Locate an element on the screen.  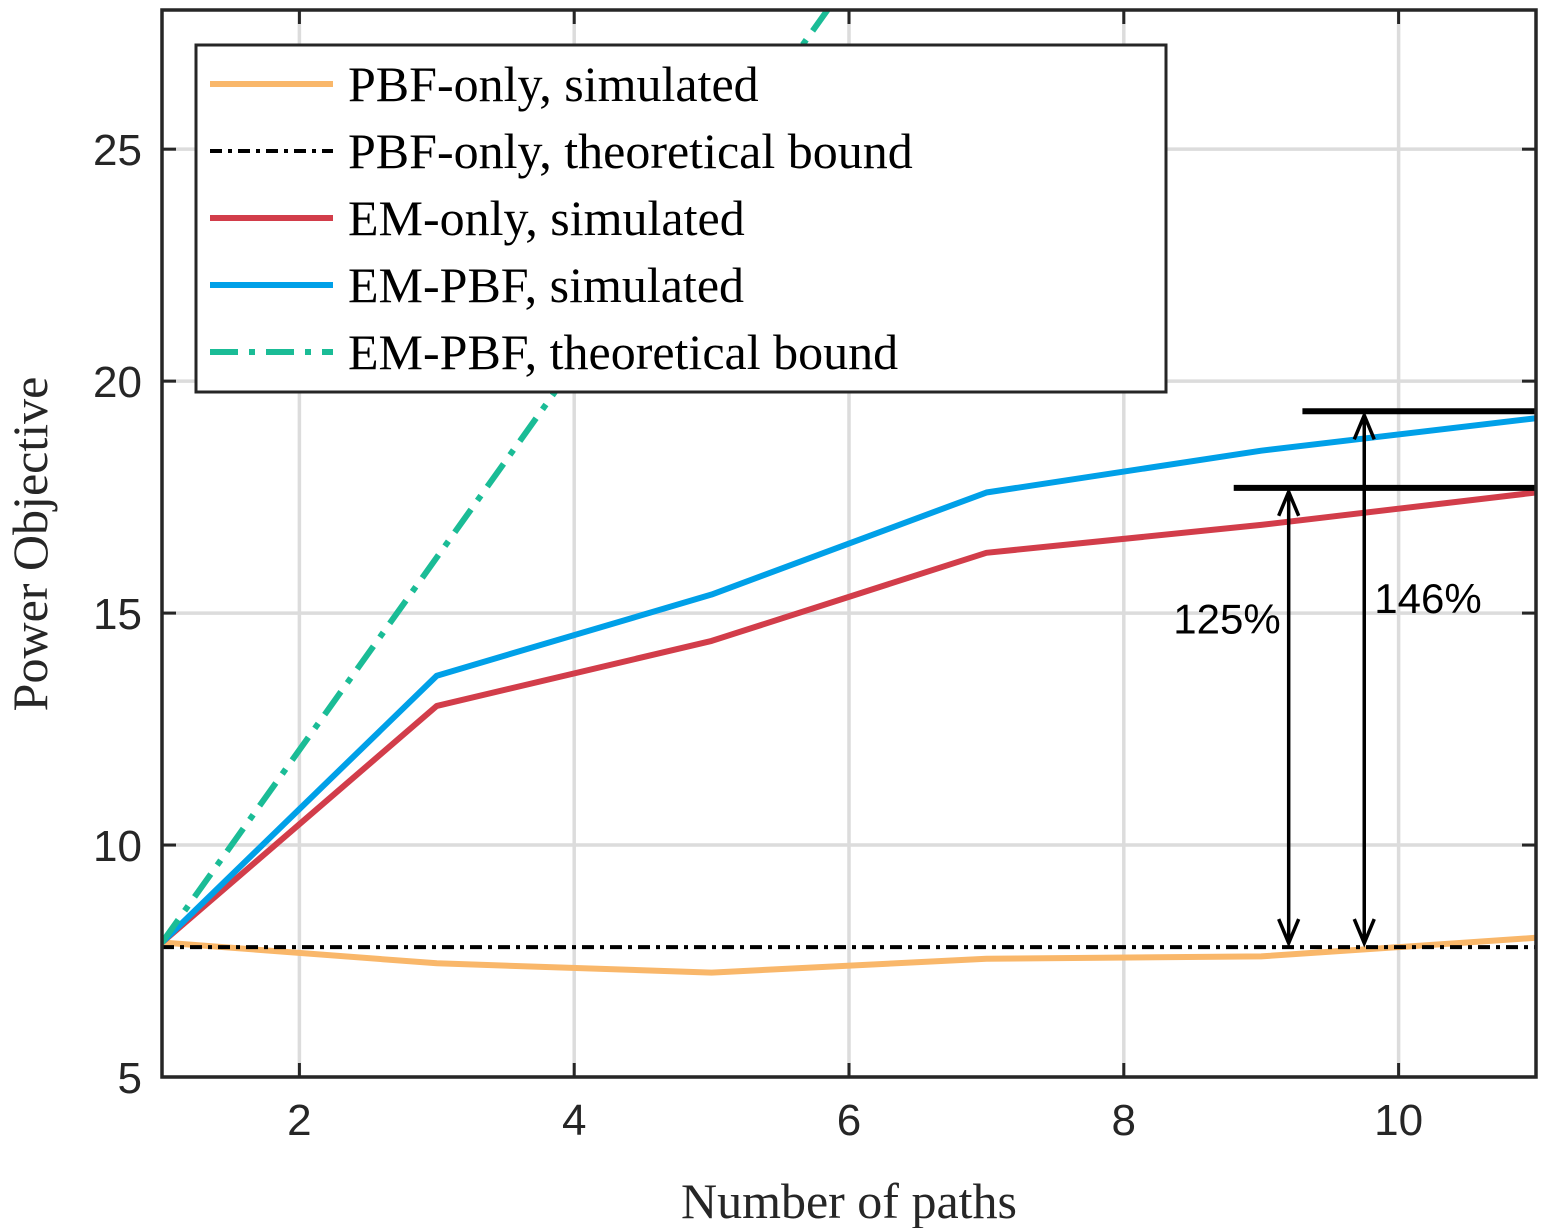
x-tick-label: 4 is located at coordinates (574, 1120).